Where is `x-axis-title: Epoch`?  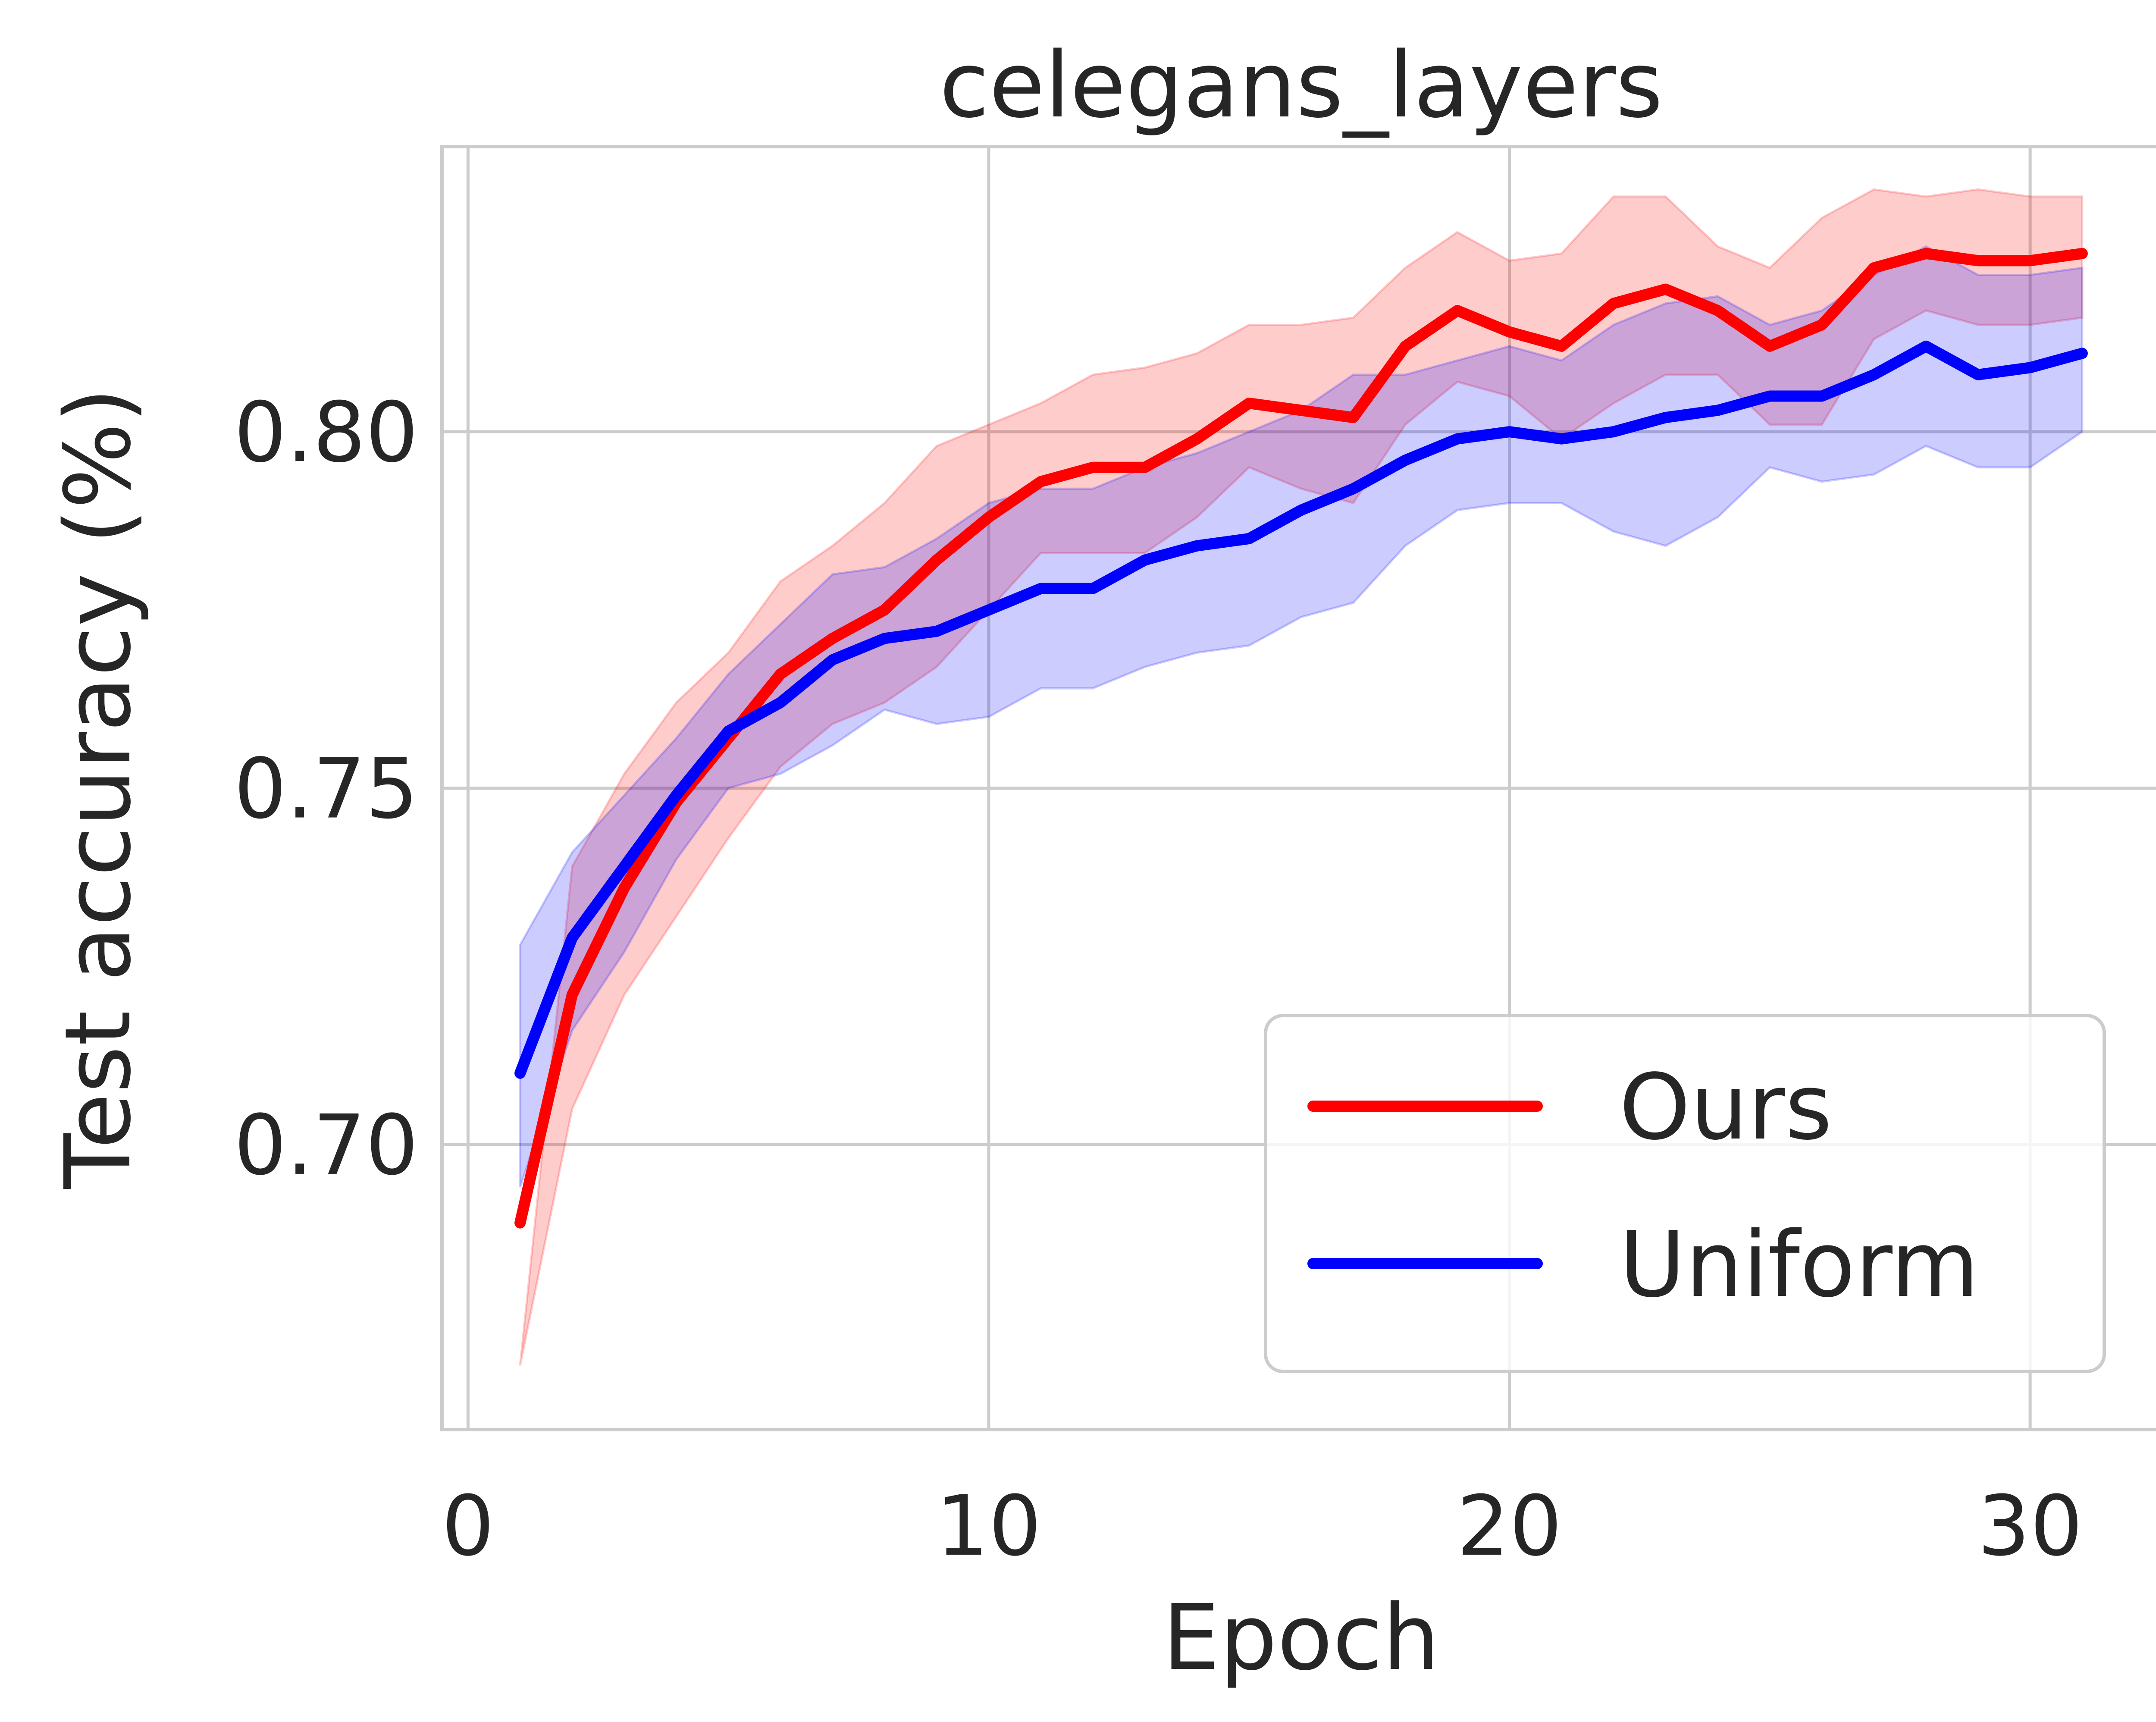
x-axis-title: Epoch is located at coordinates (1301, 1638).